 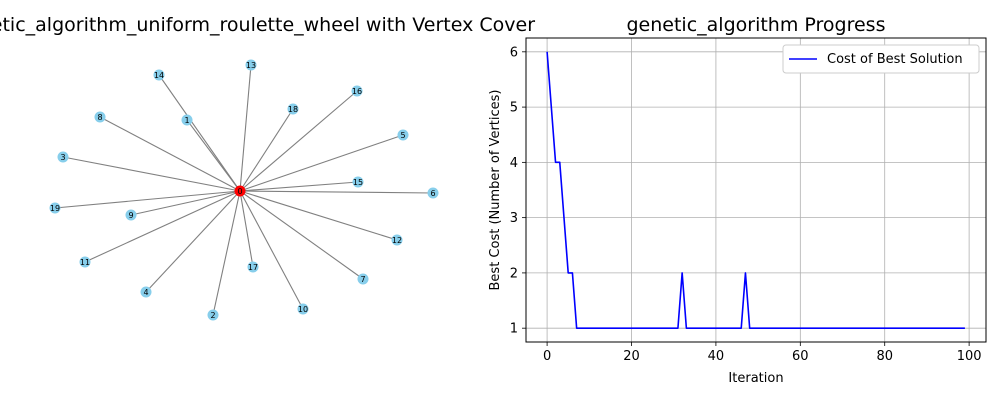 I want to click on graph-node-1: 1, so click(x=187, y=120).